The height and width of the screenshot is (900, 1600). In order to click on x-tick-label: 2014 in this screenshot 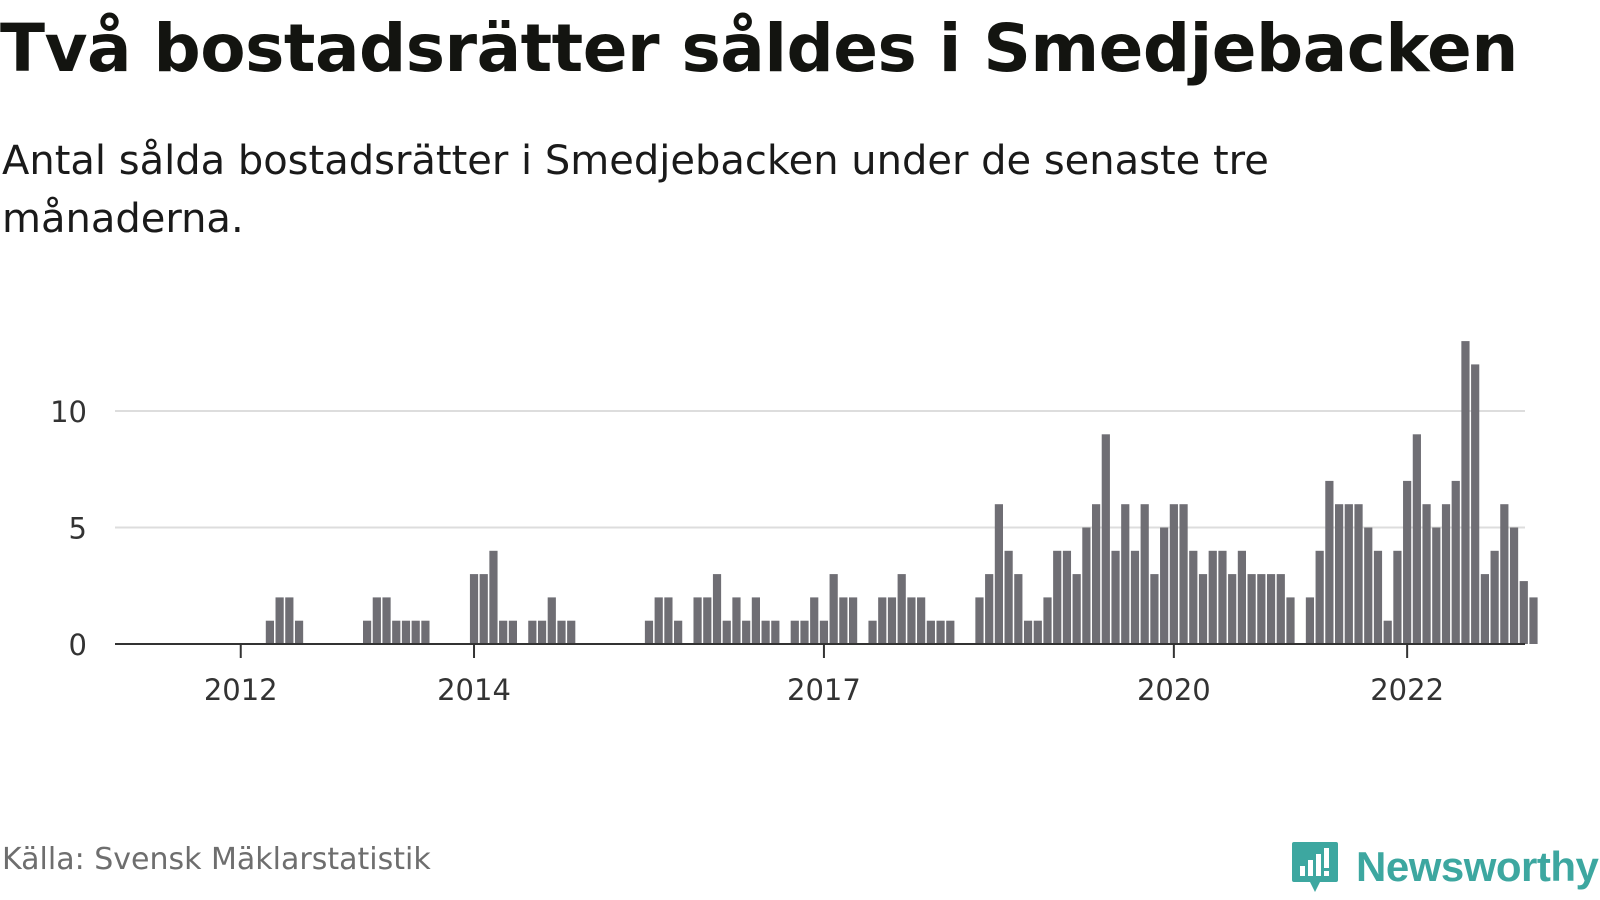, I will do `click(474, 690)`.